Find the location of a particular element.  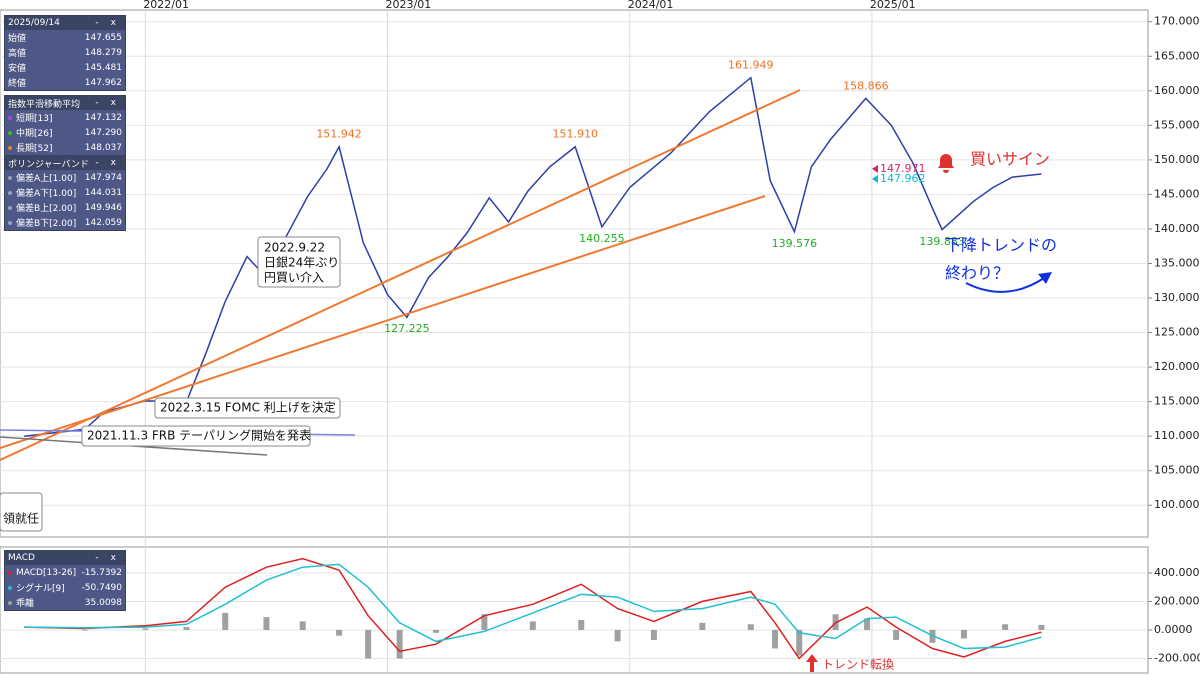

peak-label: 161.949 is located at coordinates (751, 64).